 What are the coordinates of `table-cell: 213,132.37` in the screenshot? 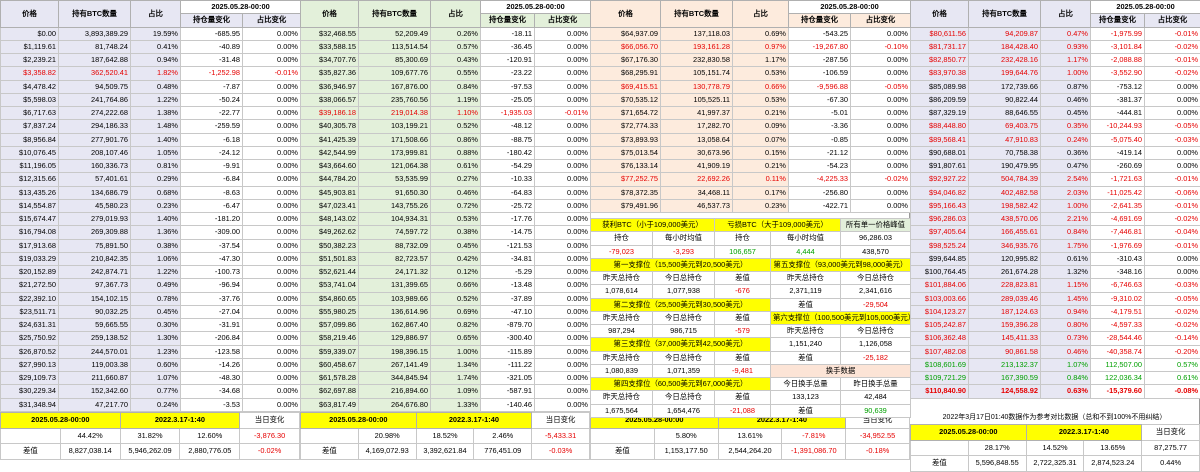 It's located at (1005, 364).